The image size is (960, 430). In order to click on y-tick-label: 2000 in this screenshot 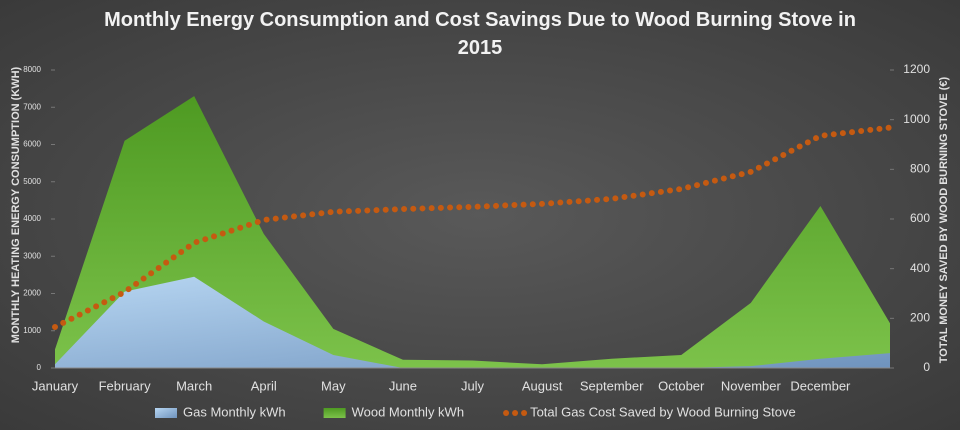, I will do `click(32, 293)`.